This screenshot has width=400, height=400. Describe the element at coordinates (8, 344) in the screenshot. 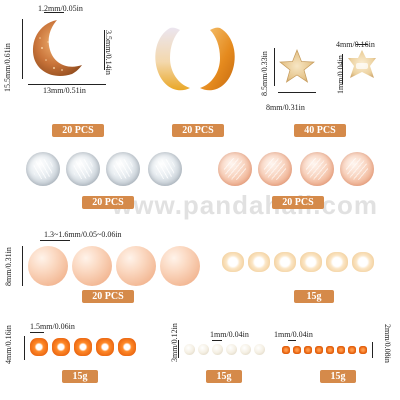

I see `orange-seed-height-label: 4mm/0.16in` at that location.